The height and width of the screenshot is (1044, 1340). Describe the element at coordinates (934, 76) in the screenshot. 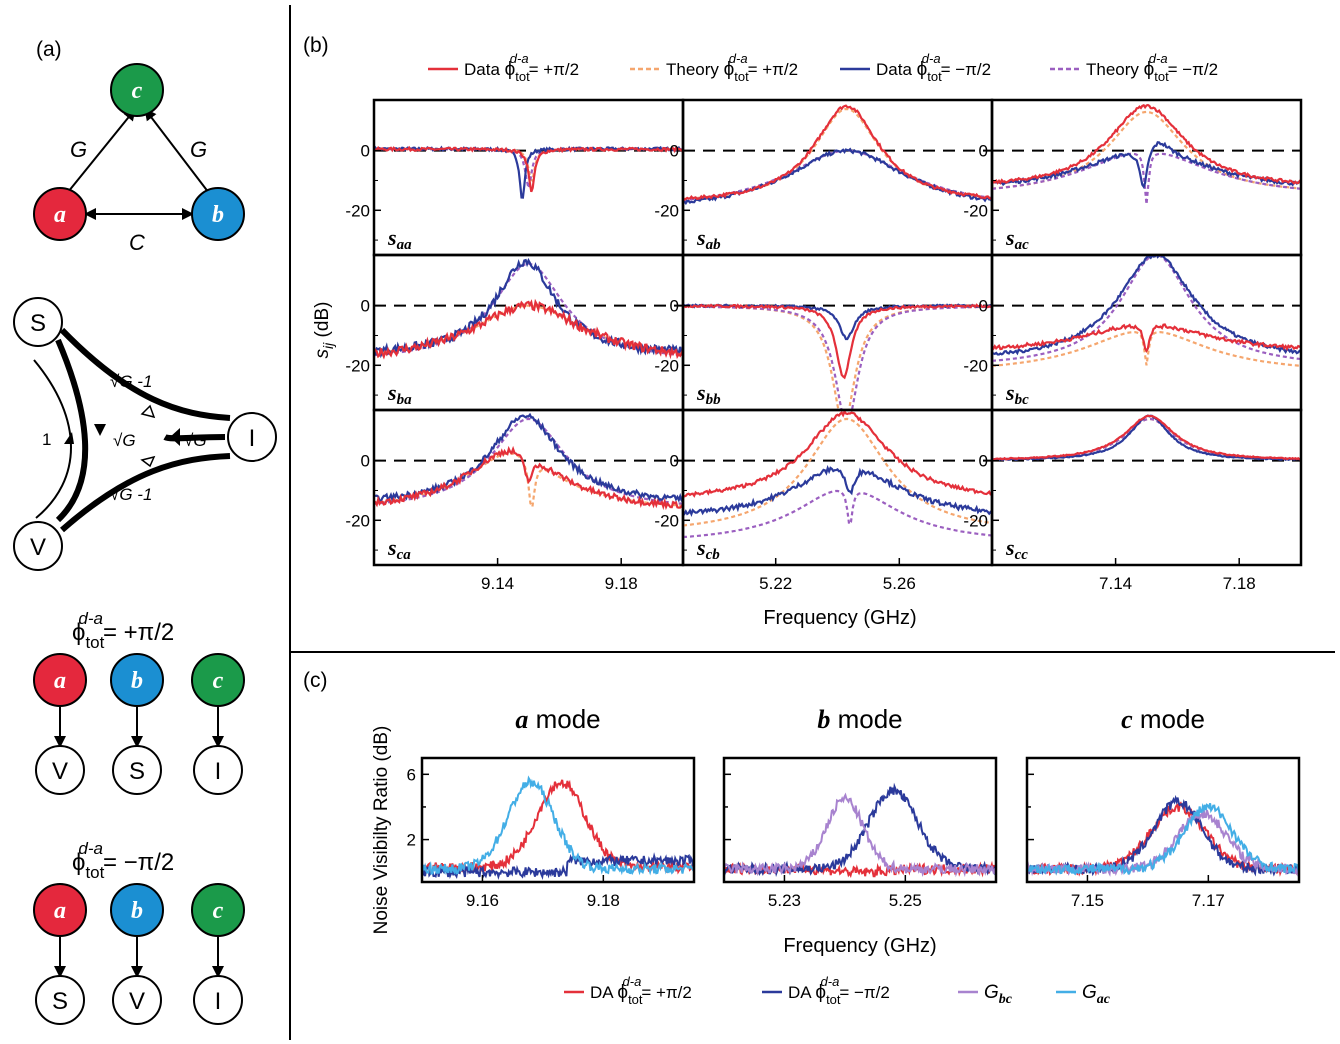

I see `legend-b-sub-2: tot` at that location.